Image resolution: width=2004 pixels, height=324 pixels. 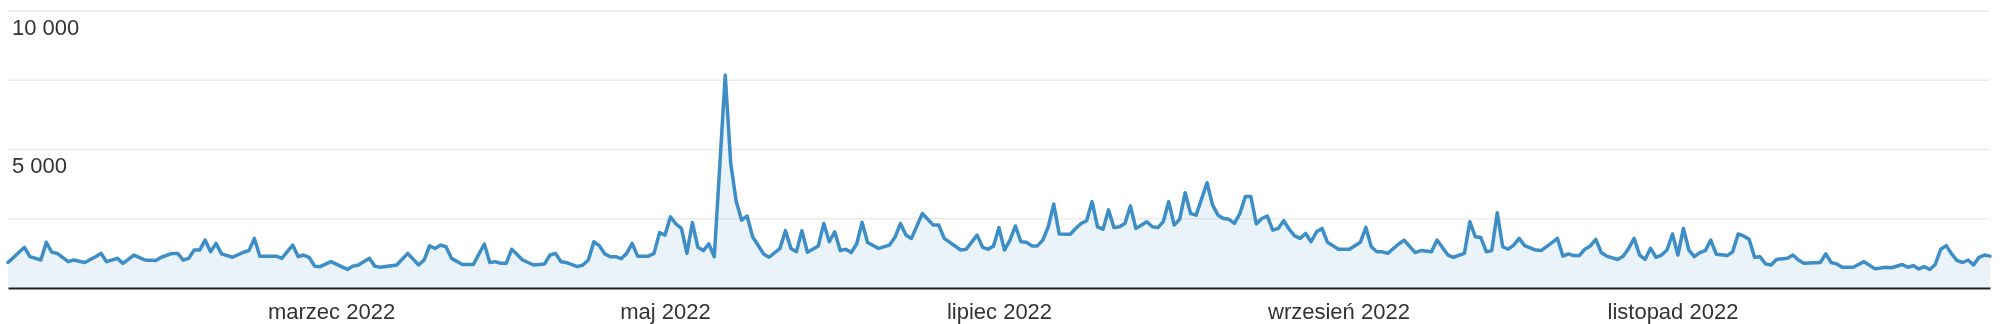 What do you see at coordinates (665, 311) in the screenshot?
I see `x-tick-label: maj 2022` at bounding box center [665, 311].